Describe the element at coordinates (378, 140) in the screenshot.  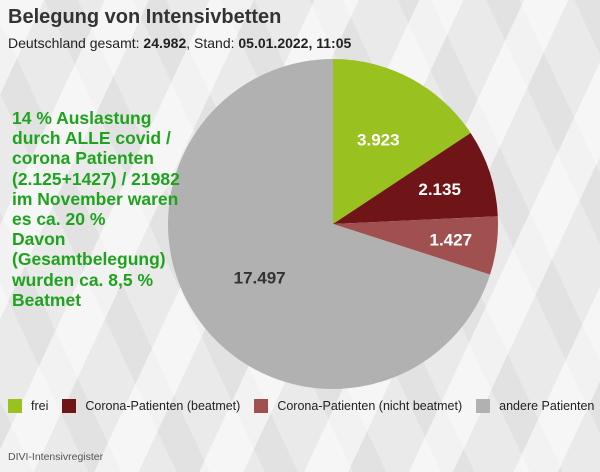
I see `pie-label-frei: 3.923` at that location.